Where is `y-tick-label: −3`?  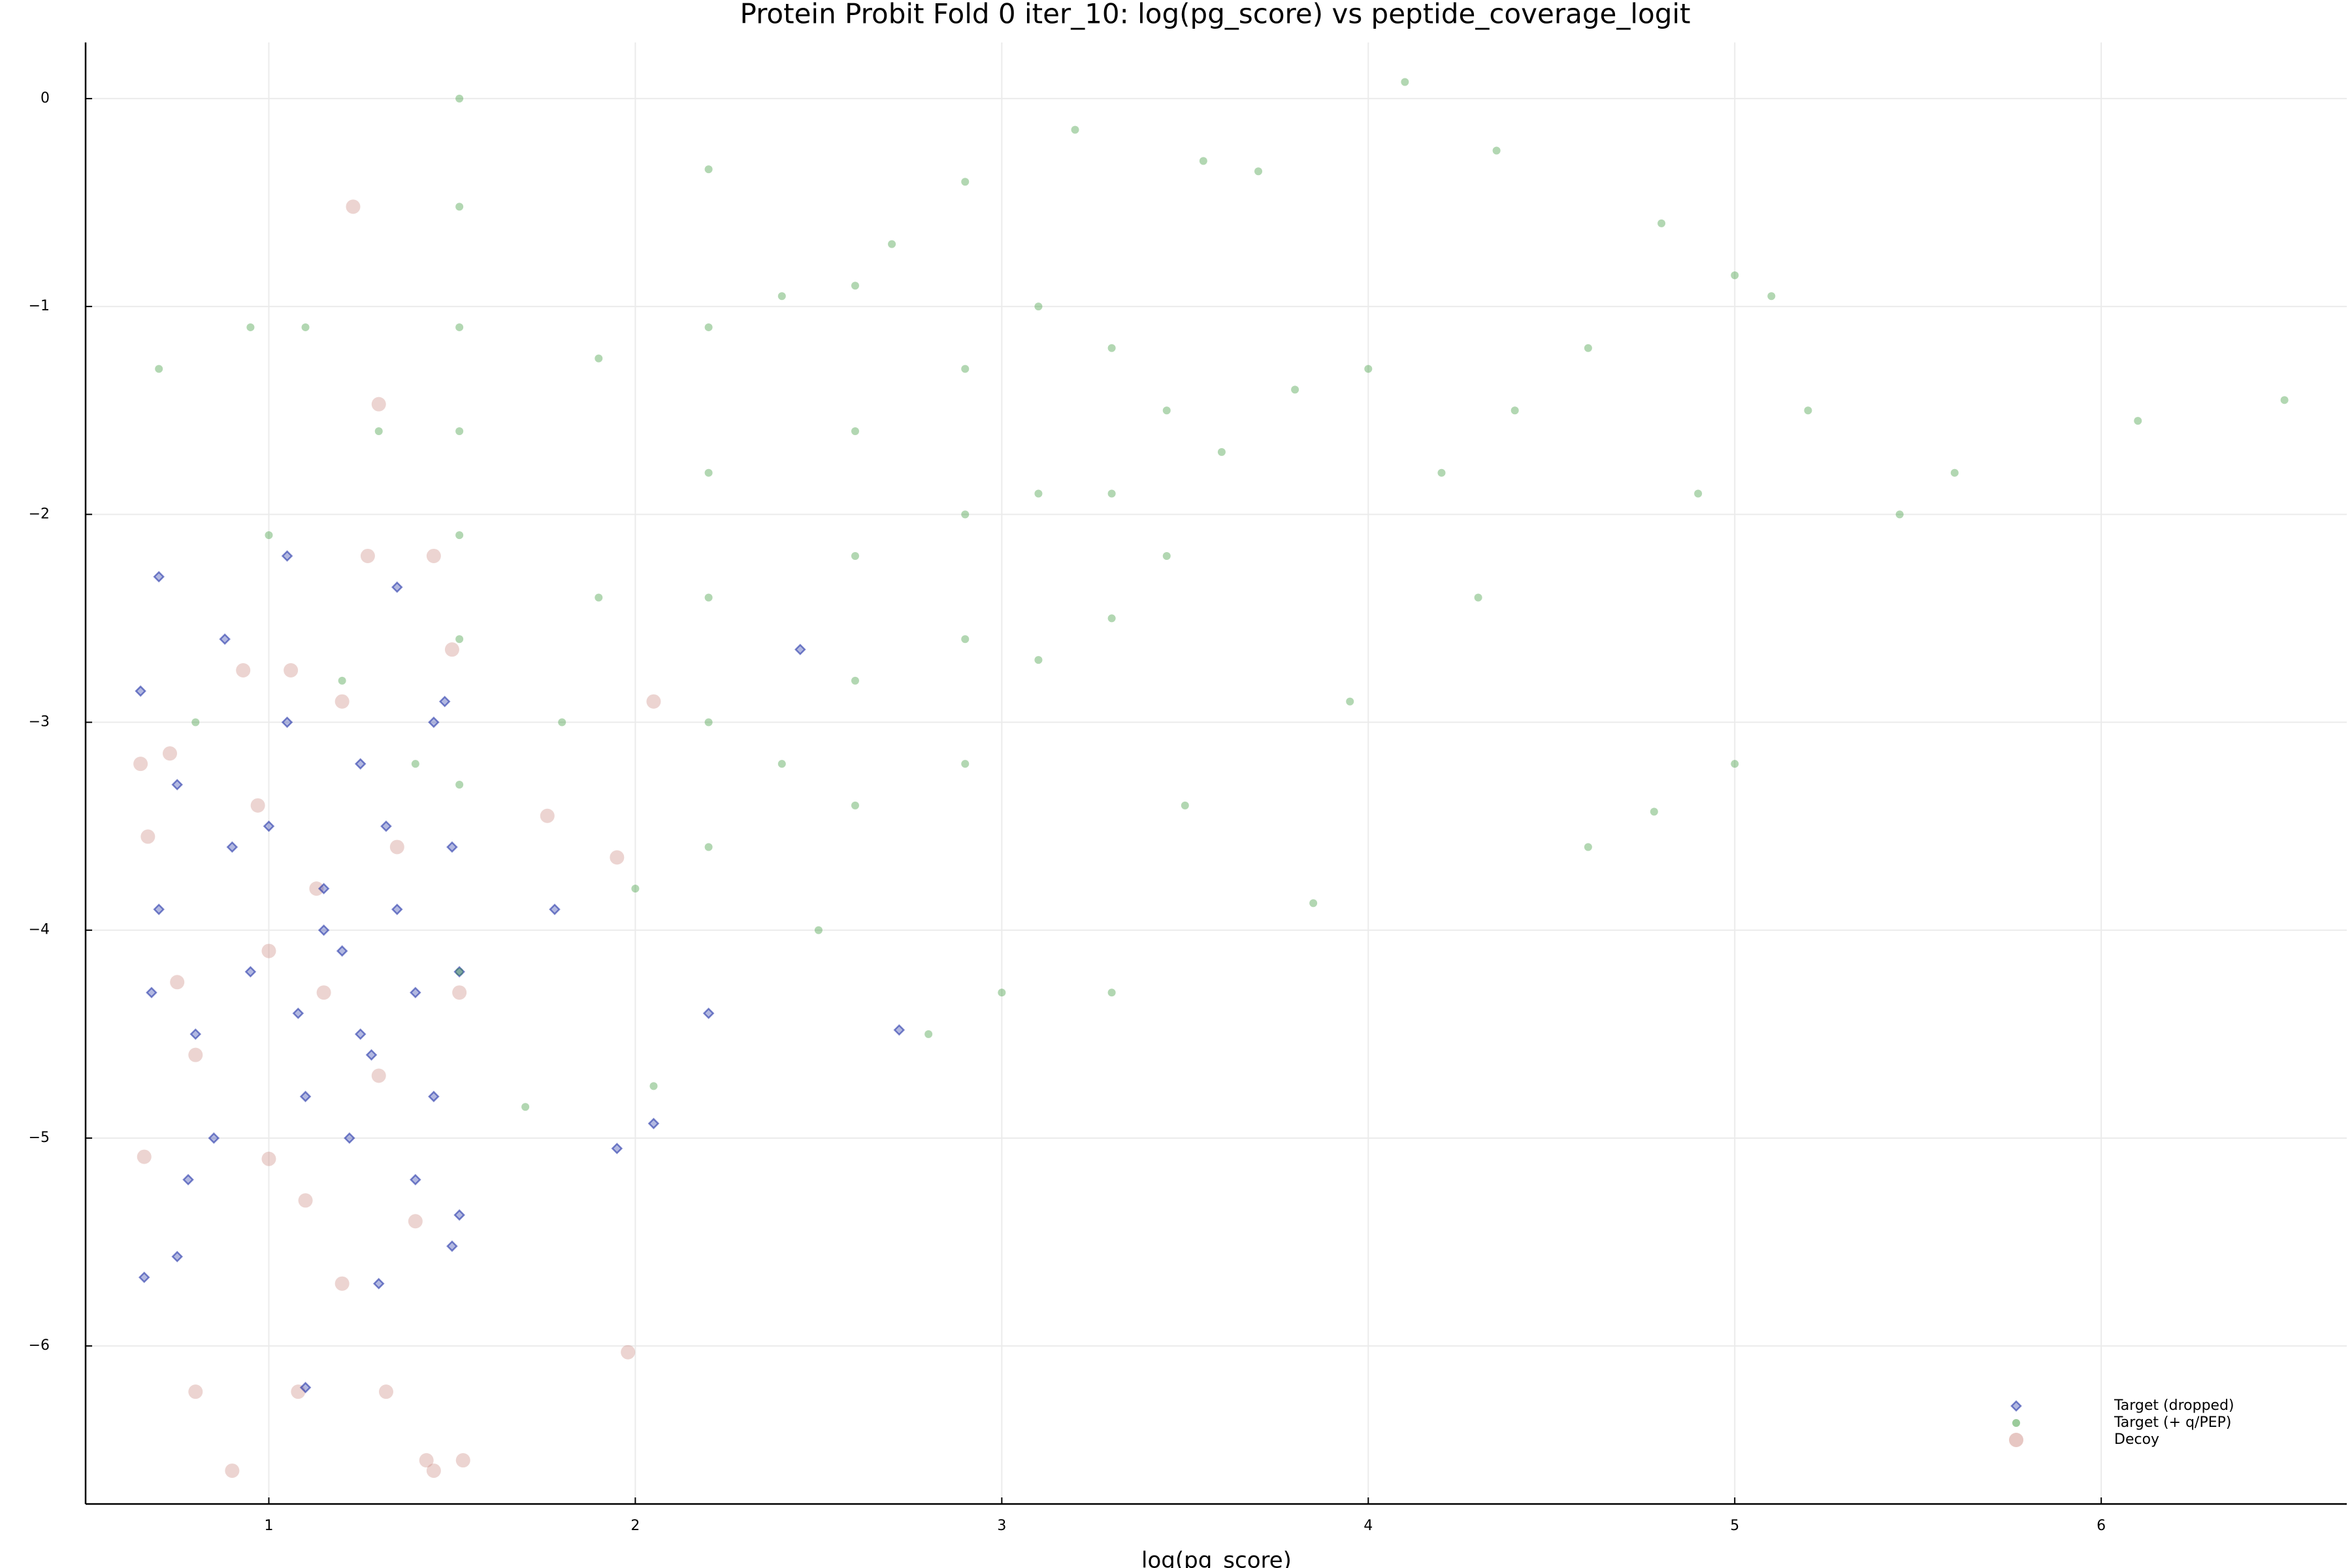 y-tick-label: −3 is located at coordinates (39, 722).